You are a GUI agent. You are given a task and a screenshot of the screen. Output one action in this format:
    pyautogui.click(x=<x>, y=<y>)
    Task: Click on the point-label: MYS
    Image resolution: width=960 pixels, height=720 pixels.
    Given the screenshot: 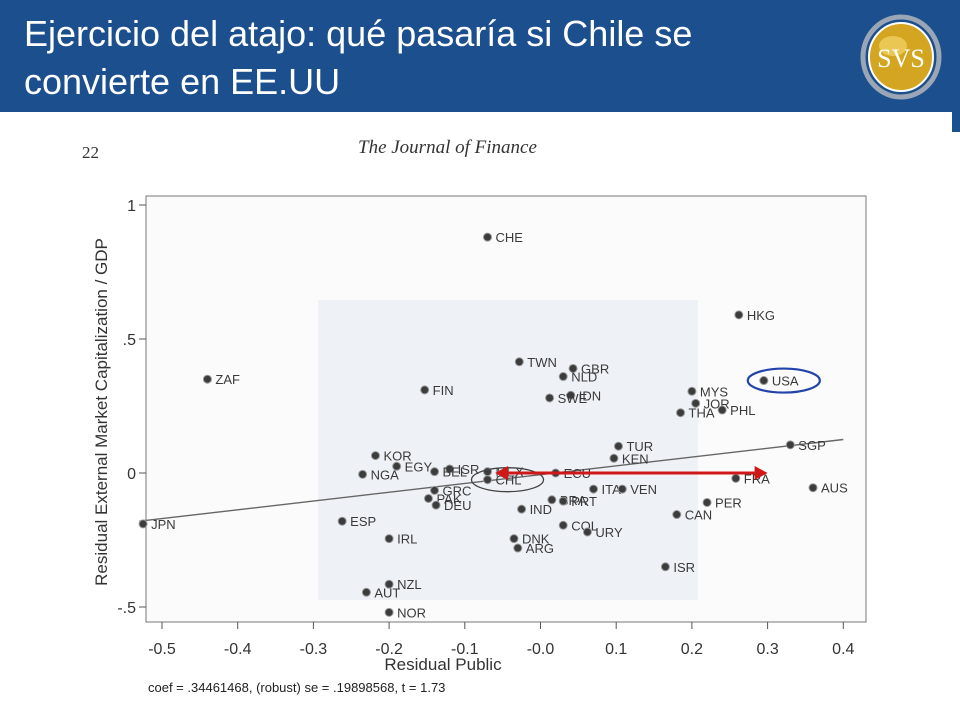 What is the action you would take?
    pyautogui.click(x=714, y=391)
    